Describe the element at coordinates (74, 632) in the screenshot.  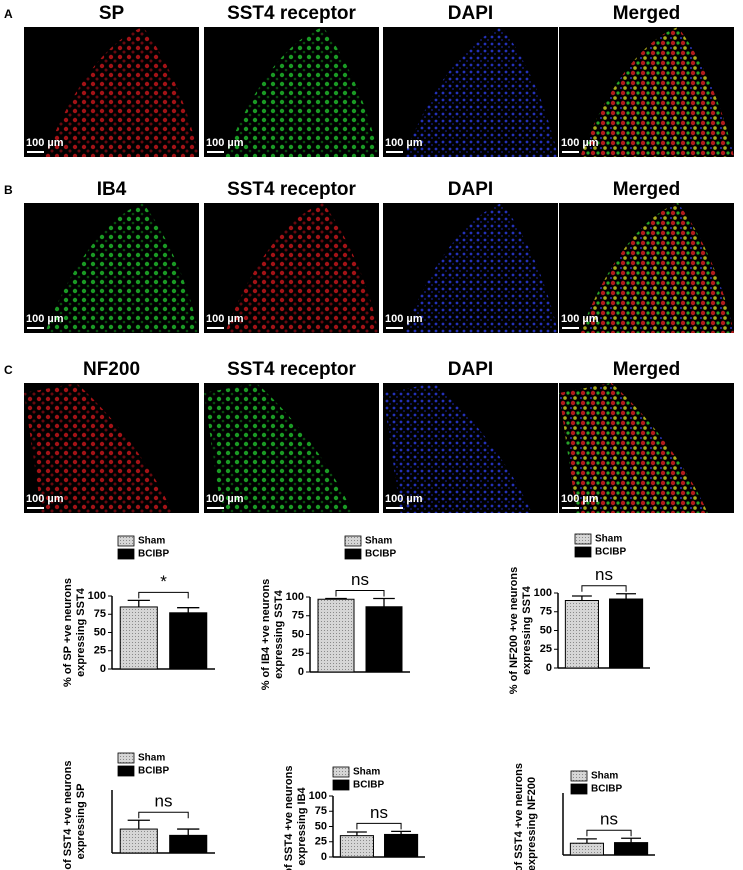
I see `y-label: % of SP +ve neurons expressing SST4` at that location.